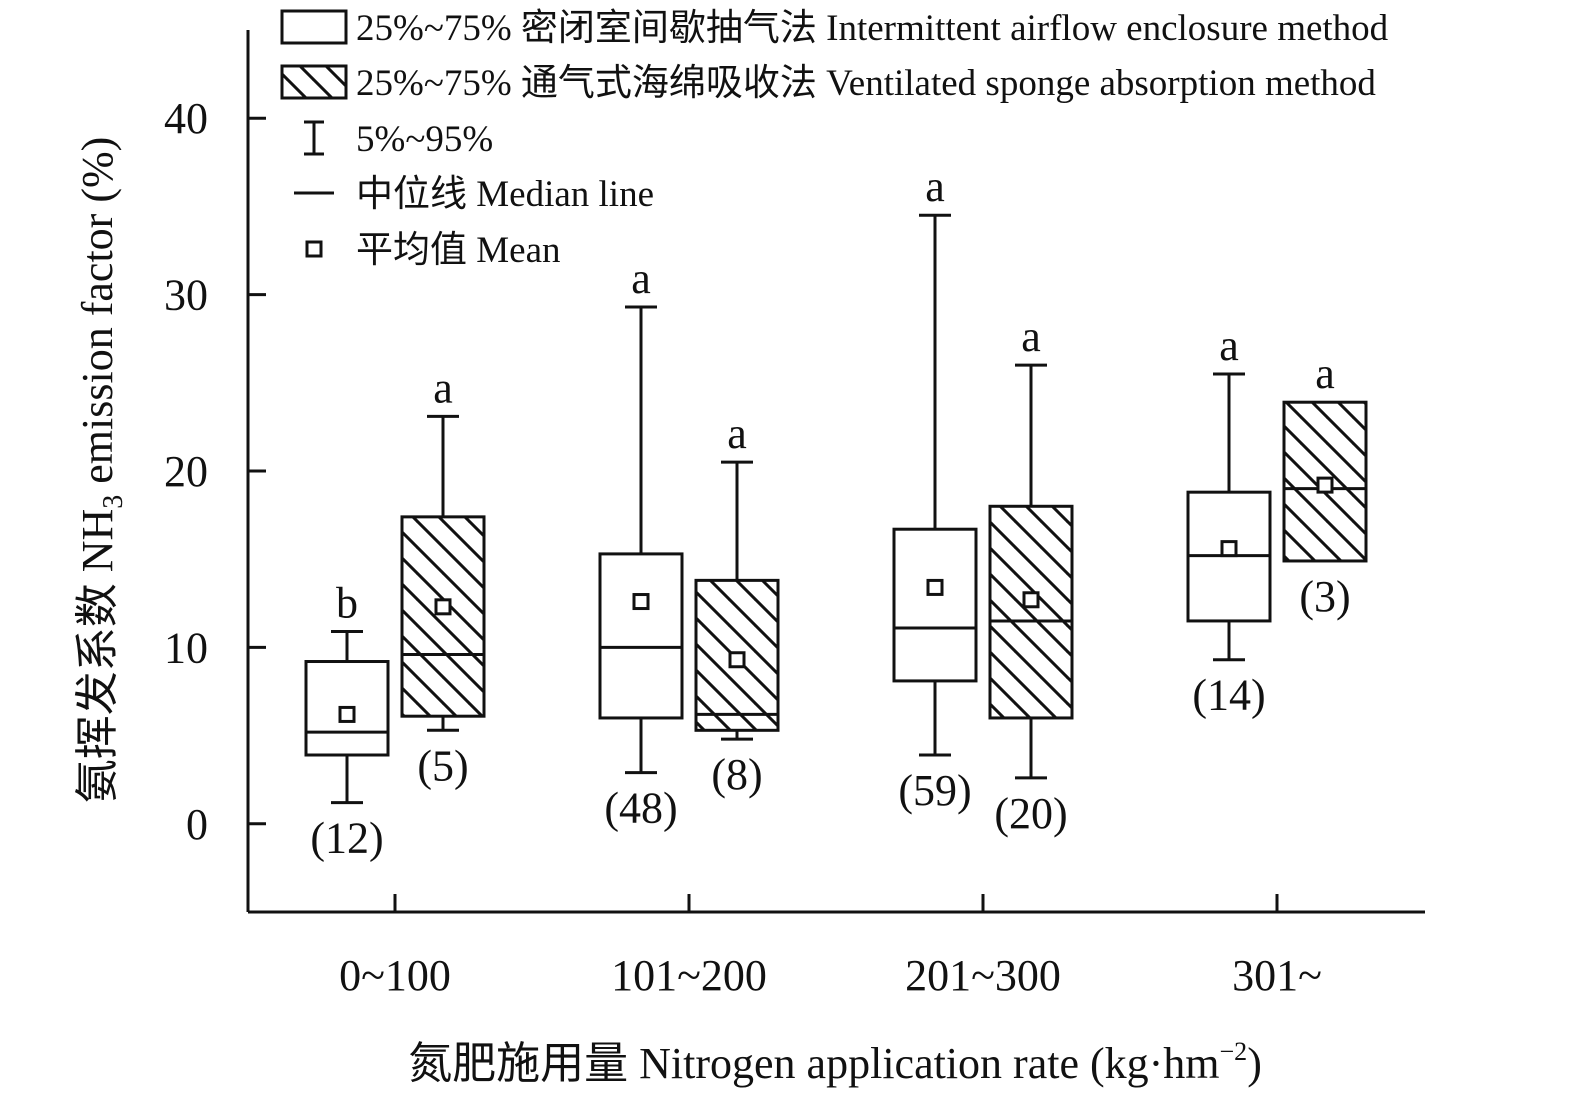 This screenshot has width=1575, height=1104. I want to click on sample-size-label: (14), so click(1228, 695).